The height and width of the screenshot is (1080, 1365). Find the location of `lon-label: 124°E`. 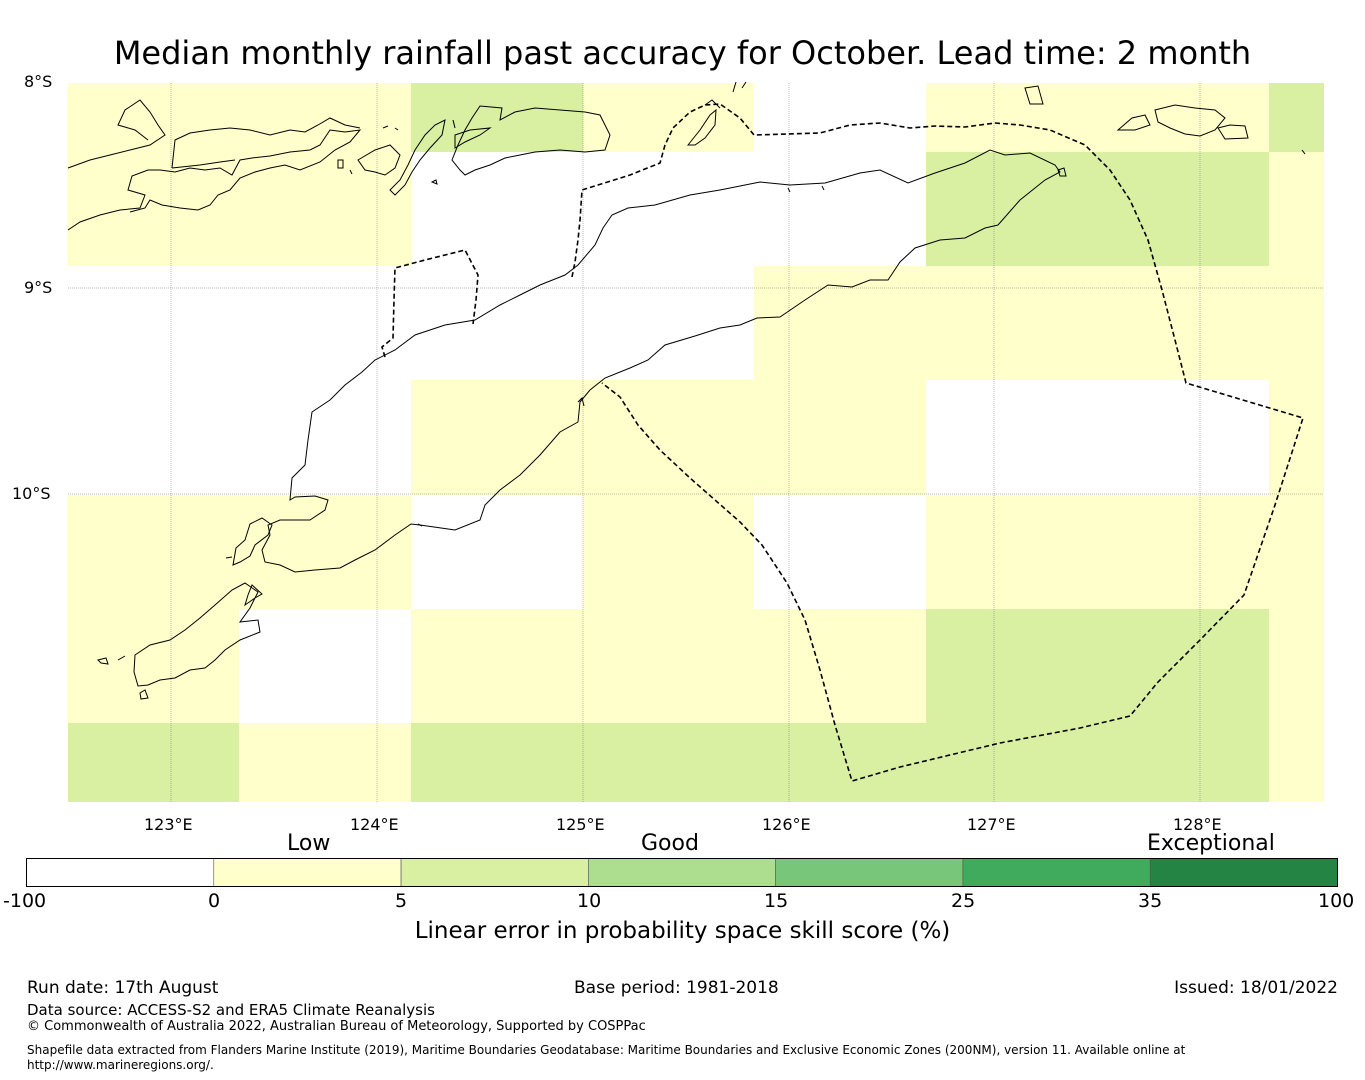

lon-label: 124°E is located at coordinates (374, 824).